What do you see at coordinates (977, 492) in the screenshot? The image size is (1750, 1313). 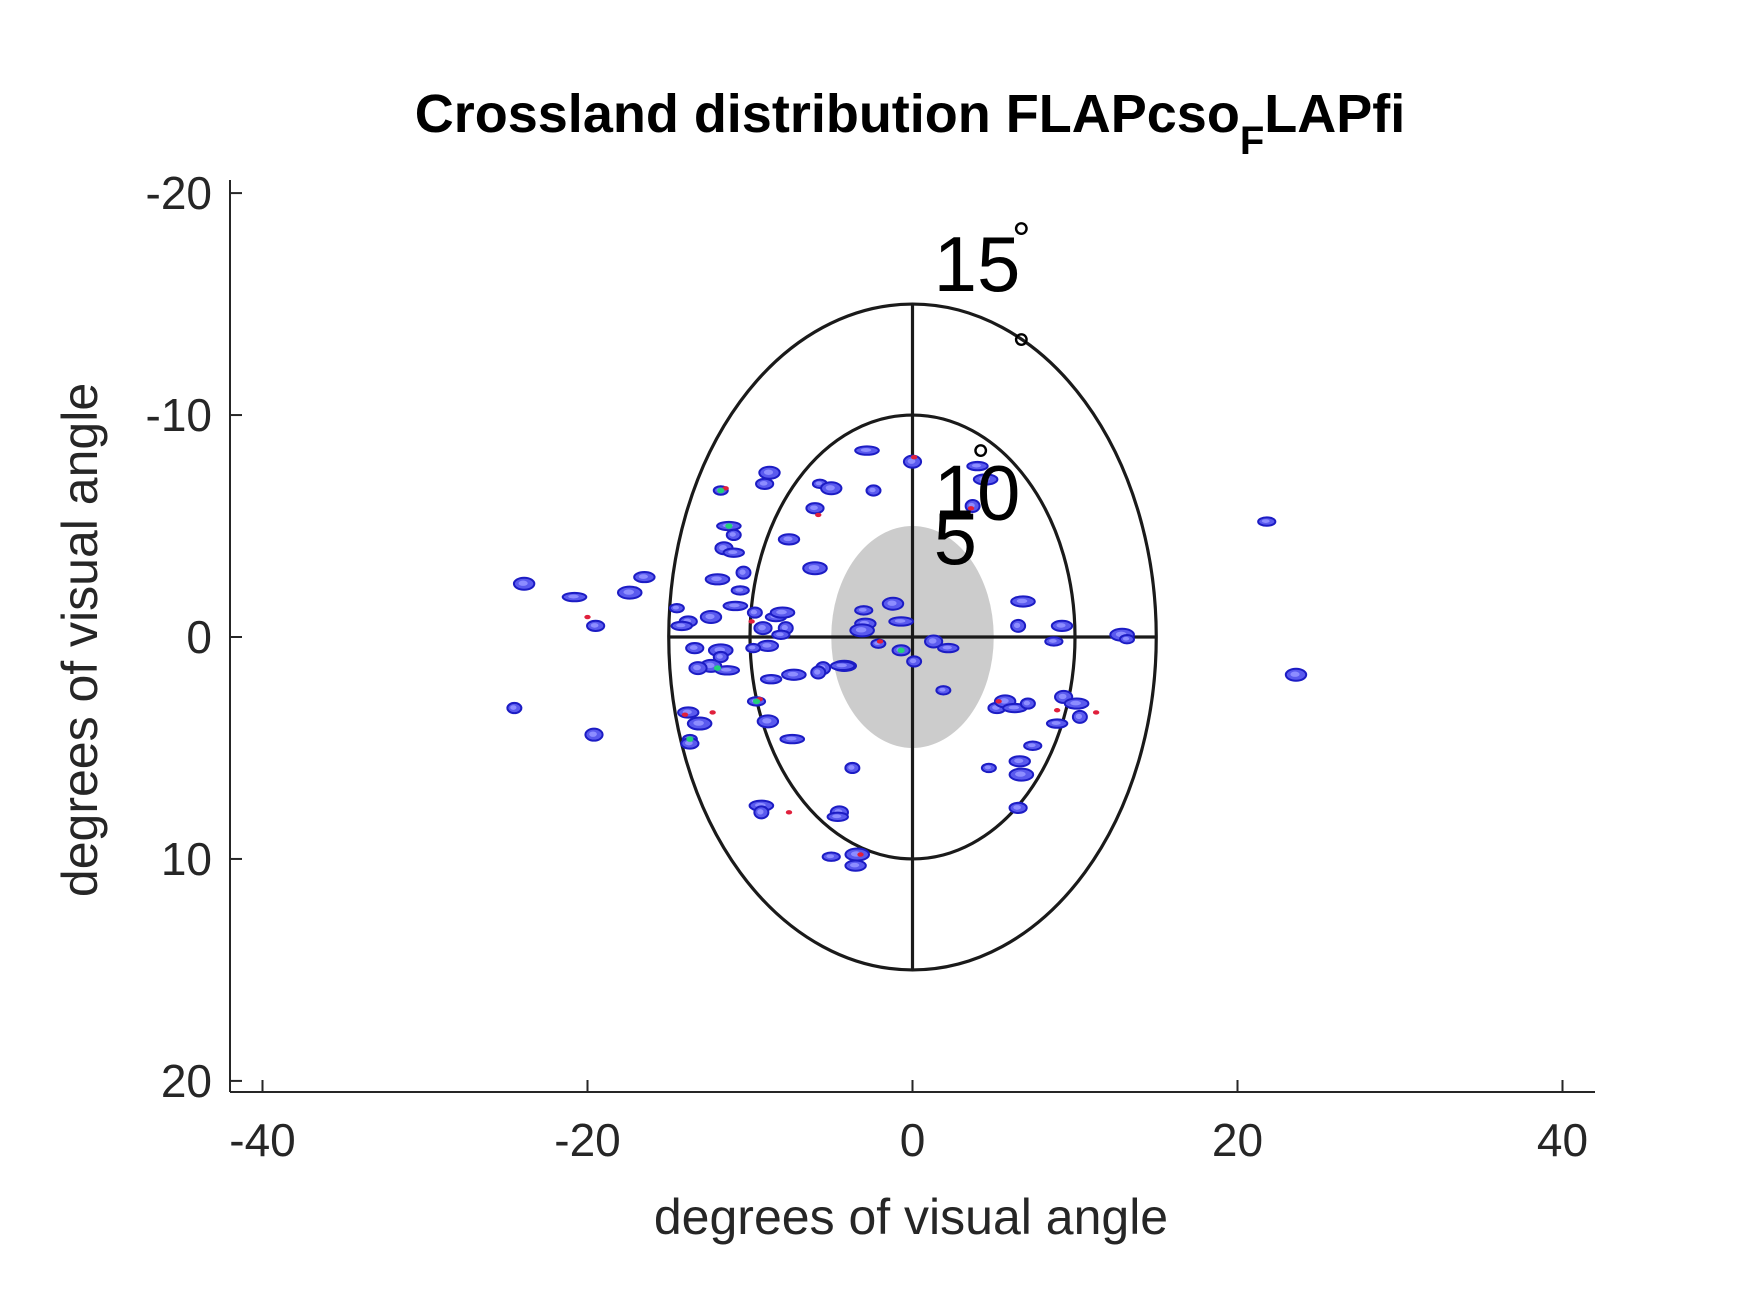 I see `ring-label-10: 10` at bounding box center [977, 492].